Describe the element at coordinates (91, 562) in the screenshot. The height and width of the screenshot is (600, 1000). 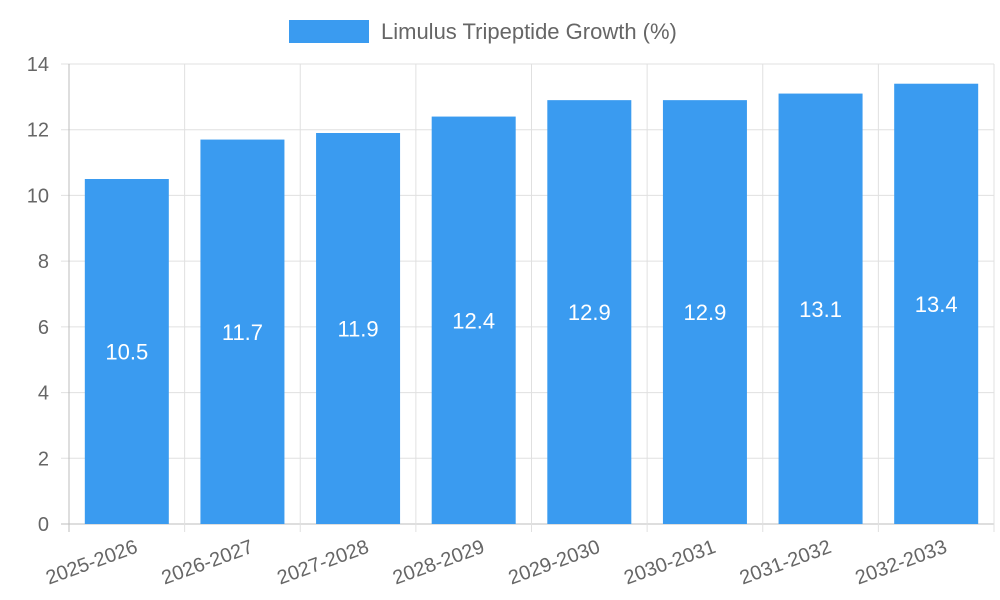
I see `x-tick-label: 2025-2026` at that location.